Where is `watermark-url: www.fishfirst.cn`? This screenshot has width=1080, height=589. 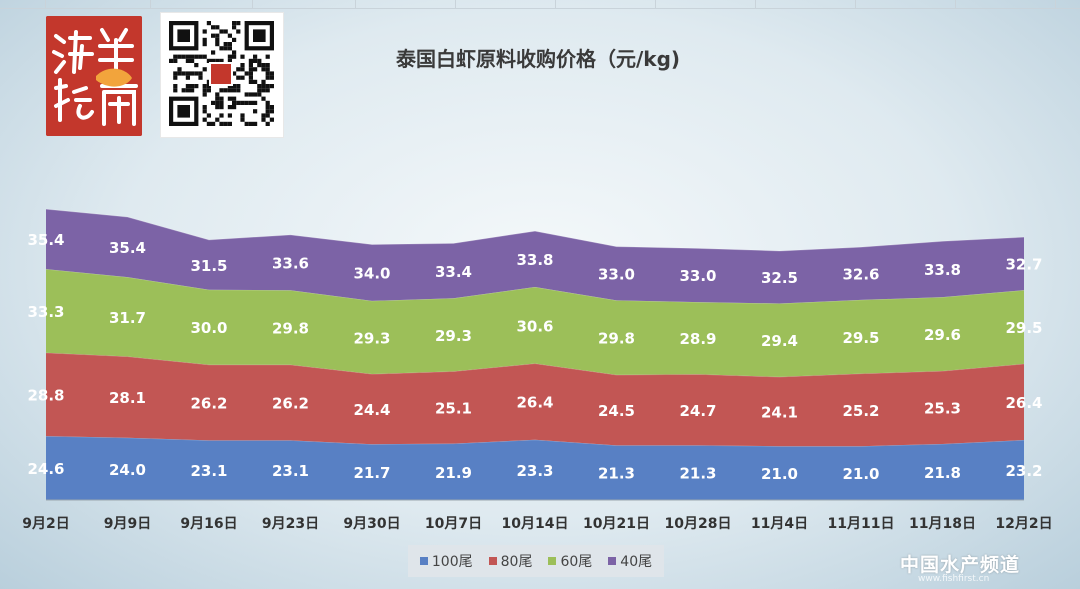 watermark-url: www.fishfirst.cn is located at coordinates (954, 579).